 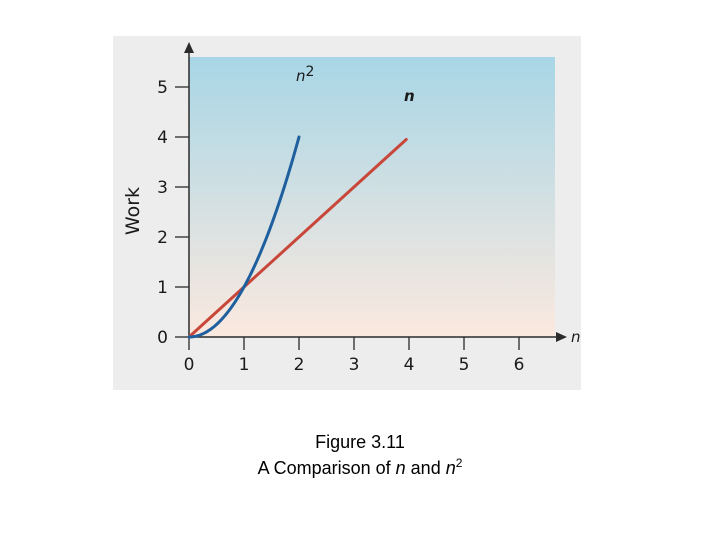 What do you see at coordinates (519, 365) in the screenshot?
I see `x-tick-label: 6` at bounding box center [519, 365].